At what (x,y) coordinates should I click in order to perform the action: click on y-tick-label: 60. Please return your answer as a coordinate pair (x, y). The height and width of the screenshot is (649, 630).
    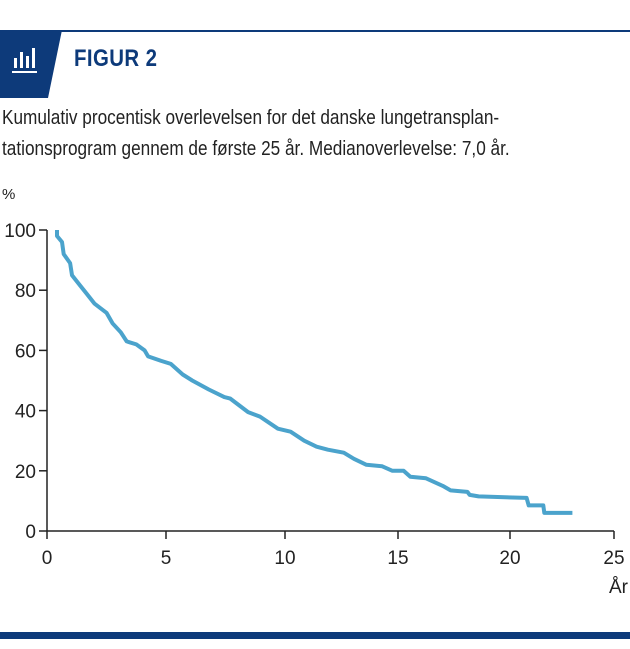
    Looking at the image, I should click on (25, 351).